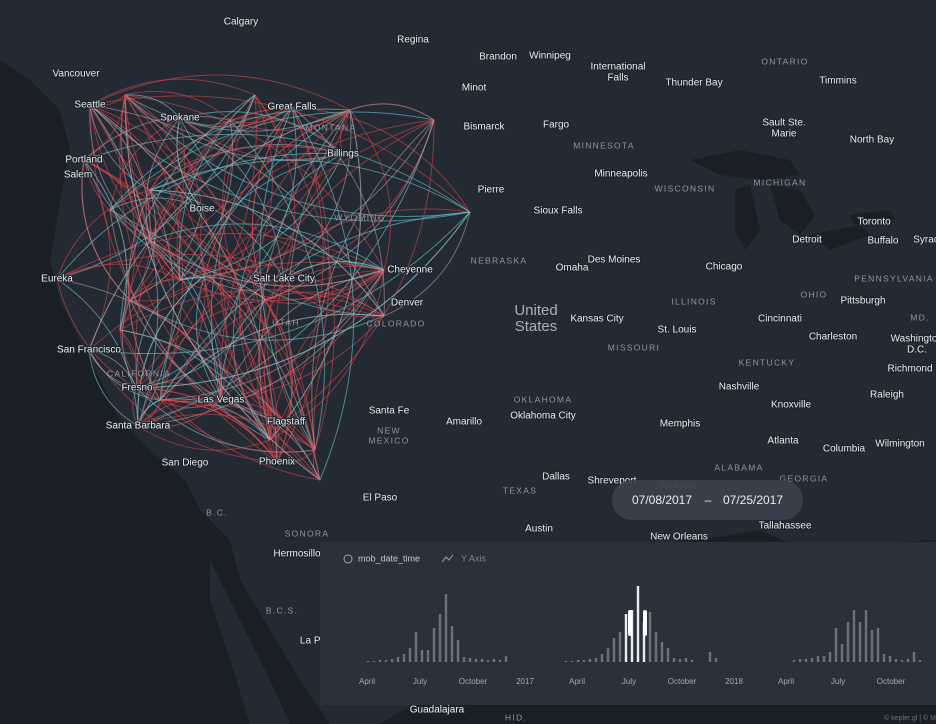 The height and width of the screenshot is (724, 936). I want to click on city-label: Timmins, so click(837, 81).